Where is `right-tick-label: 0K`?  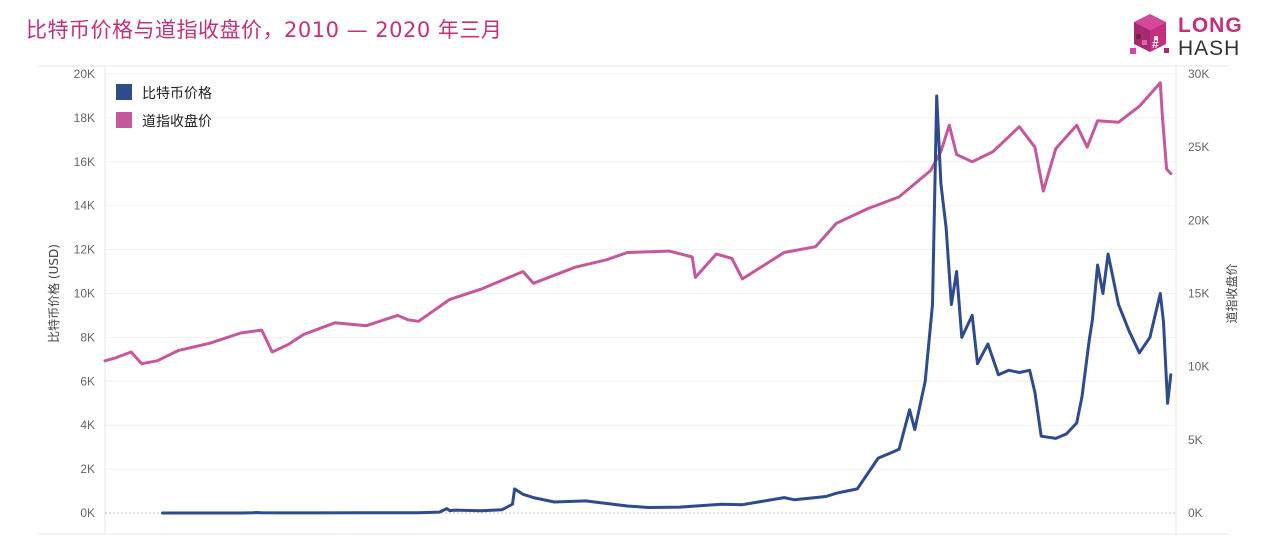
right-tick-label: 0K is located at coordinates (1195, 513).